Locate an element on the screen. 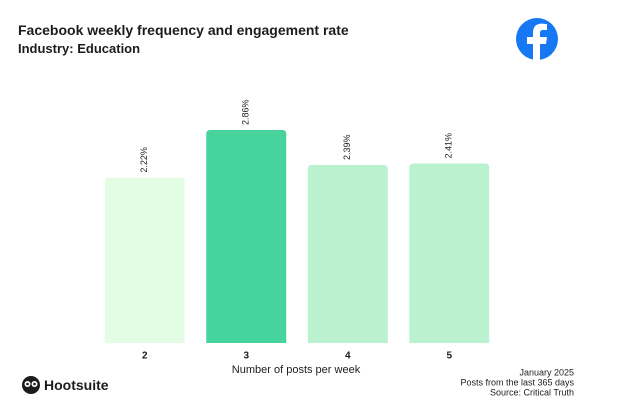 This screenshot has width=620, height=413. hootsuite-logo: Hootsuite is located at coordinates (65, 385).